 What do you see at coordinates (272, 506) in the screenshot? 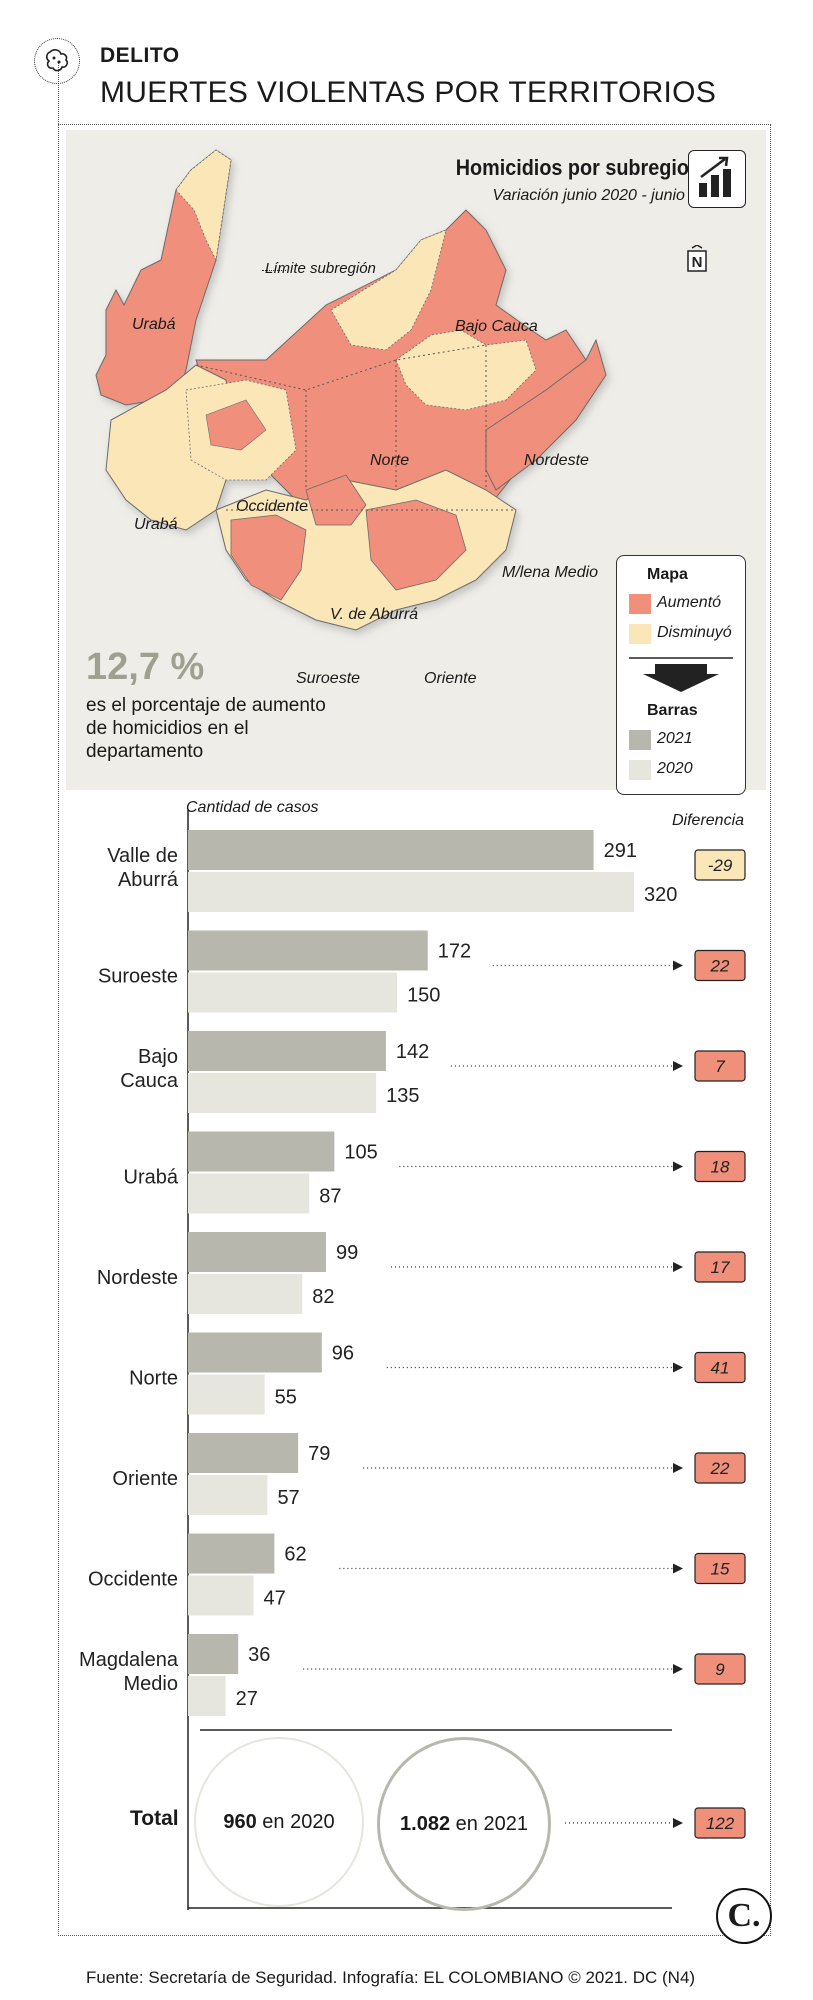
I see `region-label-occidente: Occidente` at bounding box center [272, 506].